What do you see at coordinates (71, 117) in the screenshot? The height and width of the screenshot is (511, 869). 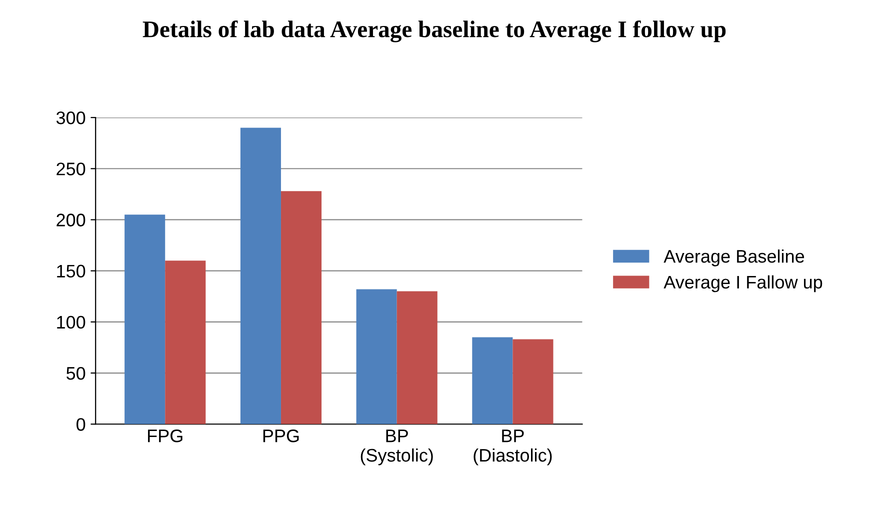 I see `y-tick-label: 300` at bounding box center [71, 117].